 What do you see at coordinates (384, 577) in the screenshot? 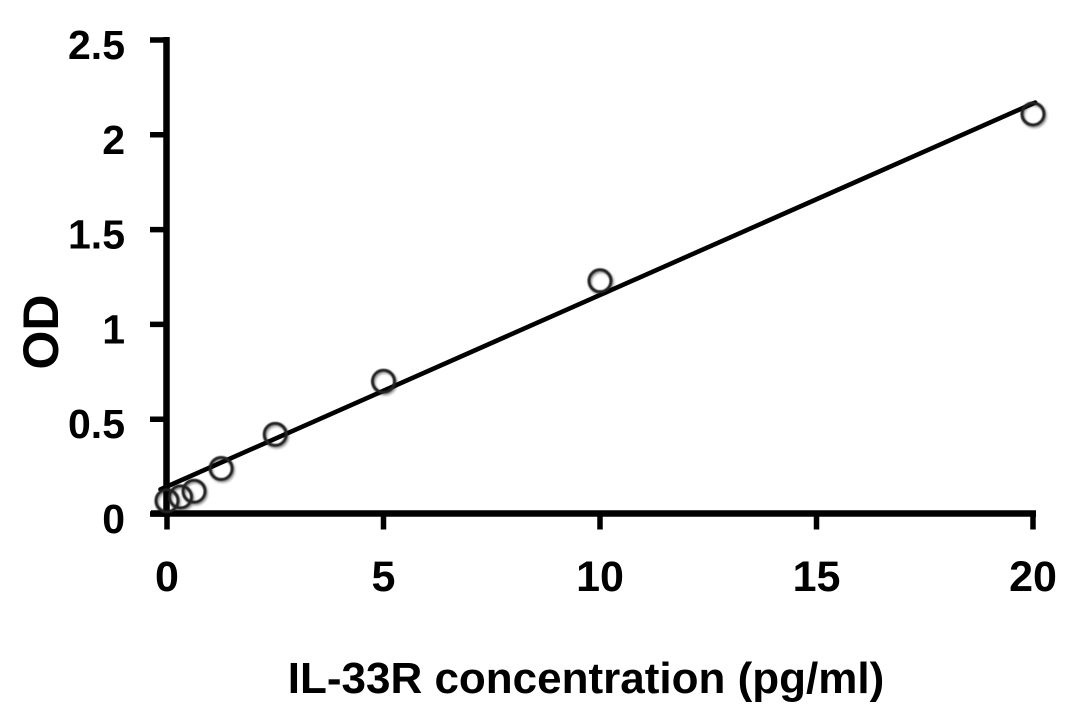
I see `x-tick-label: 5` at bounding box center [384, 577].